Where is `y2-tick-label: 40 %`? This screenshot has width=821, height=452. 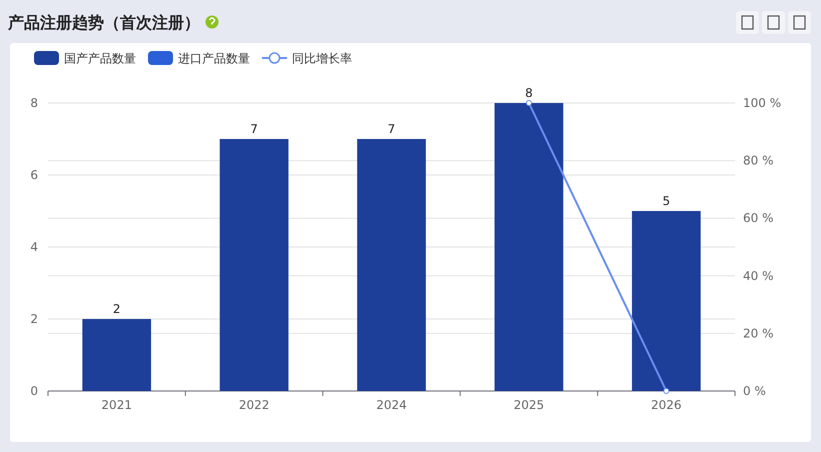 y2-tick-label: 40 % is located at coordinates (758, 275).